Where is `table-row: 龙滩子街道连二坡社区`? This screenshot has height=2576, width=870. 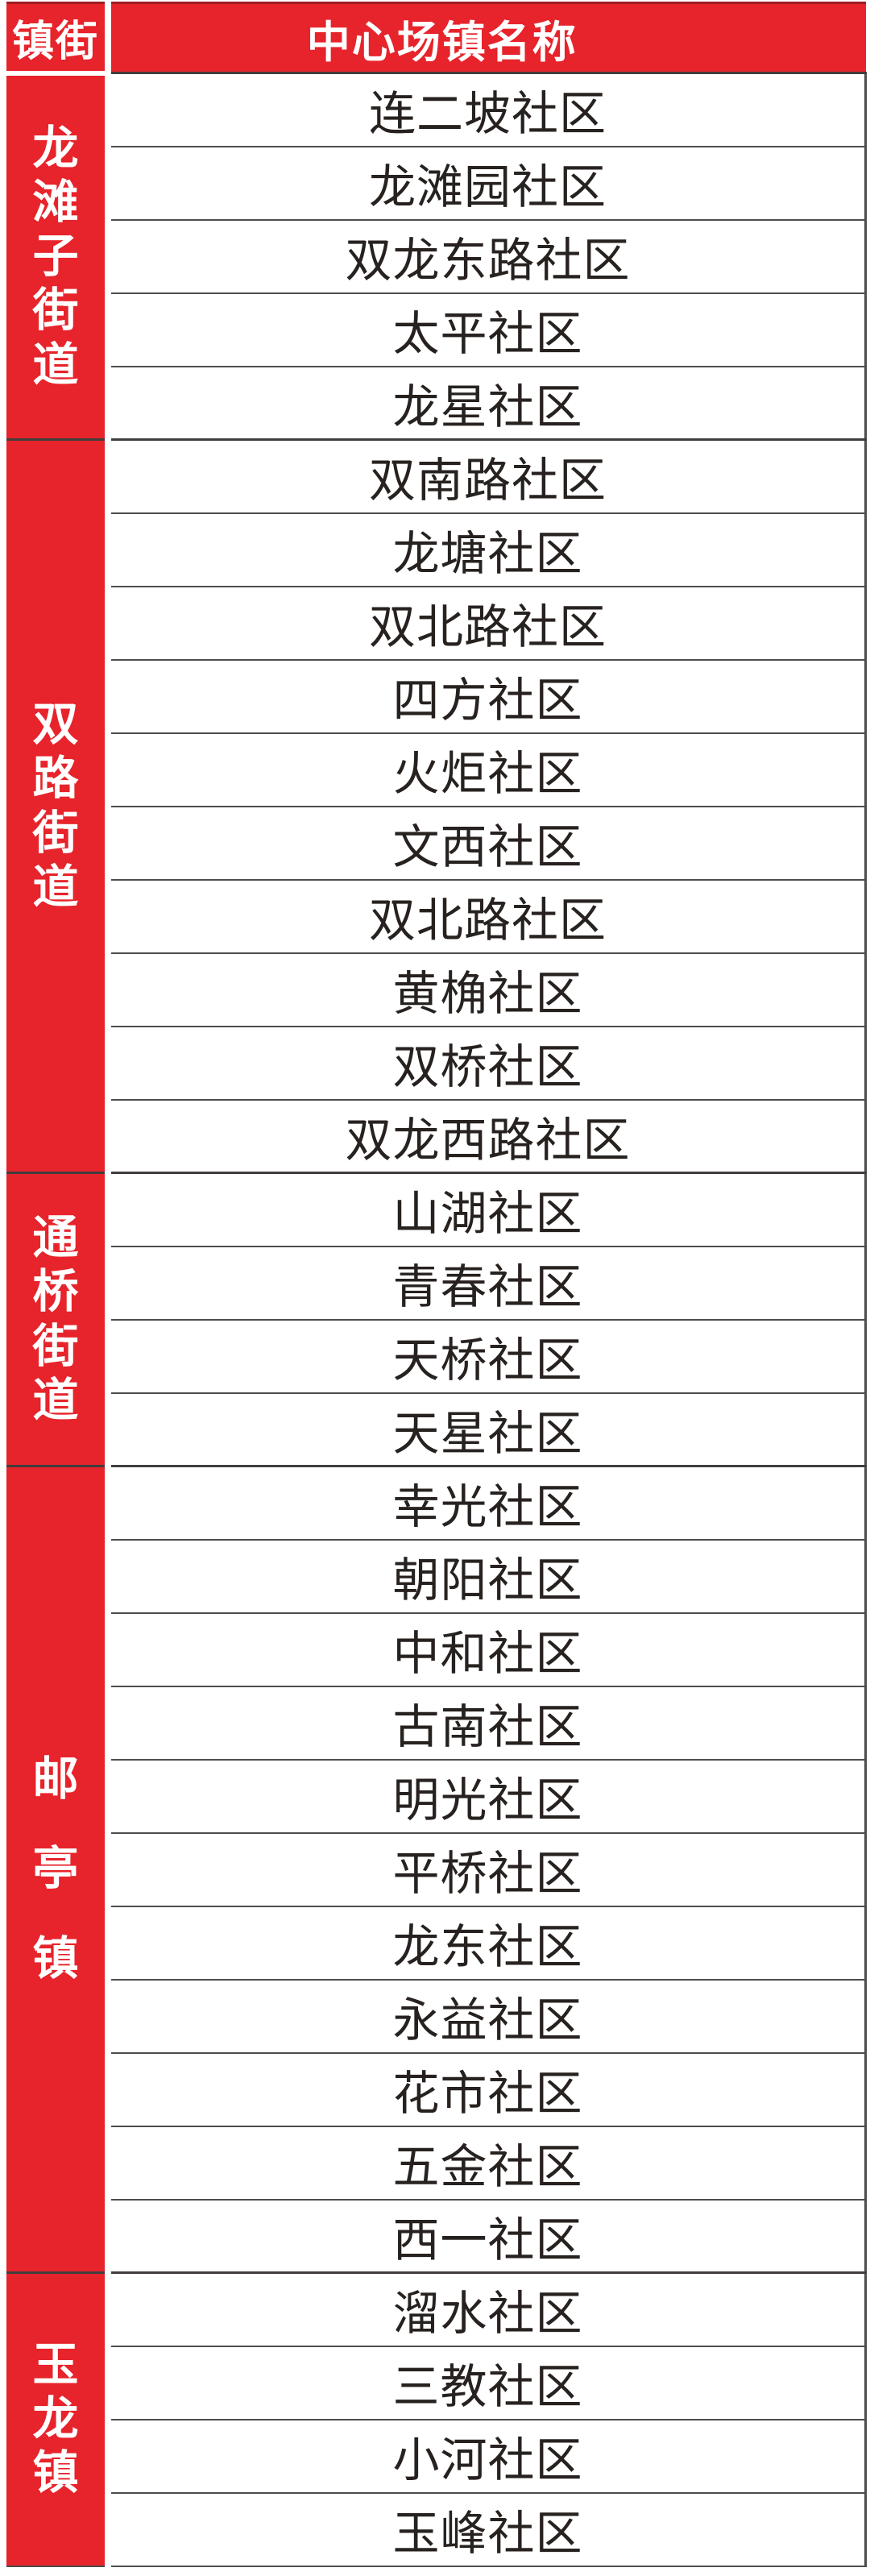 table-row: 龙滩子街道连二坡社区 is located at coordinates (436, 257).